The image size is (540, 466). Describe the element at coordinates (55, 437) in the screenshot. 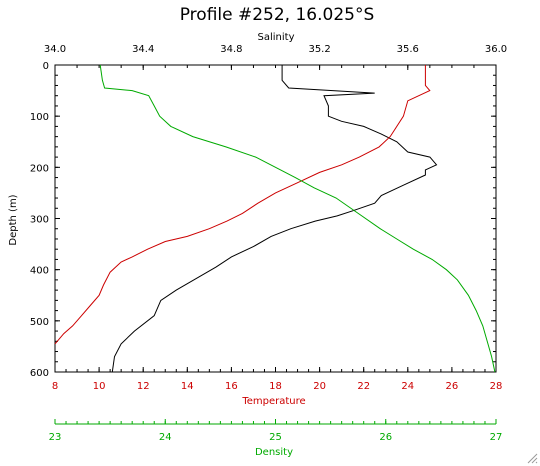

I see `density-tick-label: 23` at that location.